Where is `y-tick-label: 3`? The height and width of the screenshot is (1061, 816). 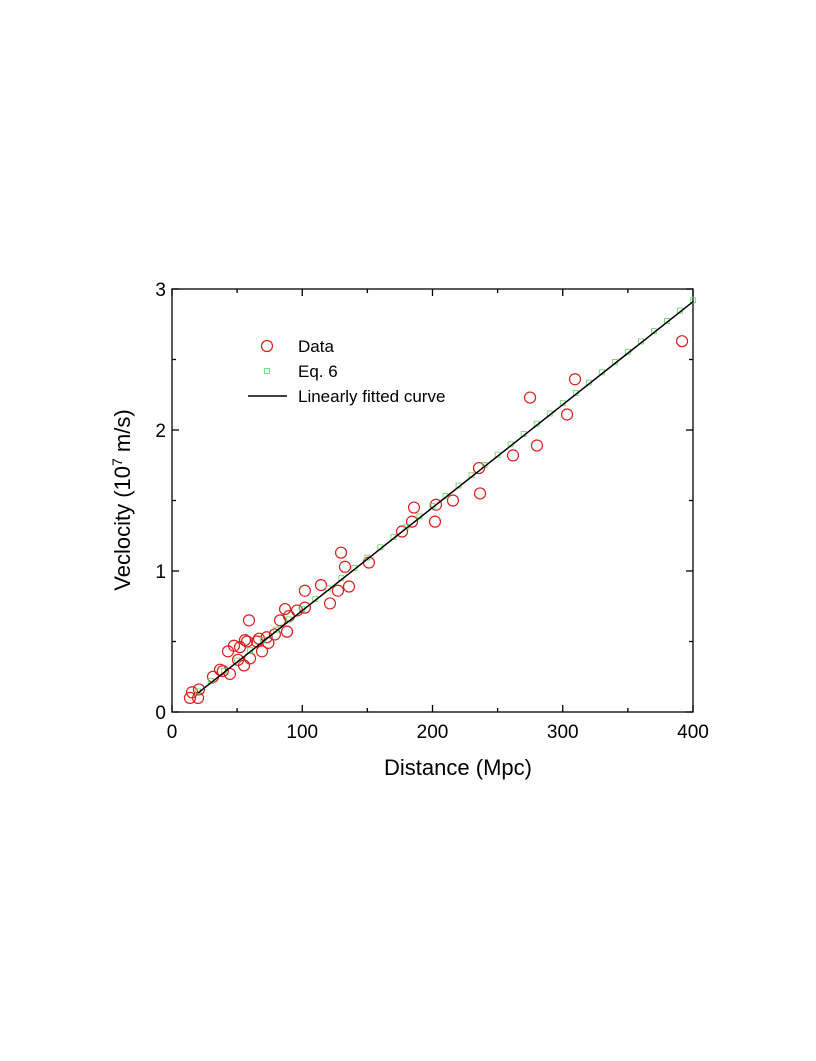
y-tick-label: 3 is located at coordinates (160, 290).